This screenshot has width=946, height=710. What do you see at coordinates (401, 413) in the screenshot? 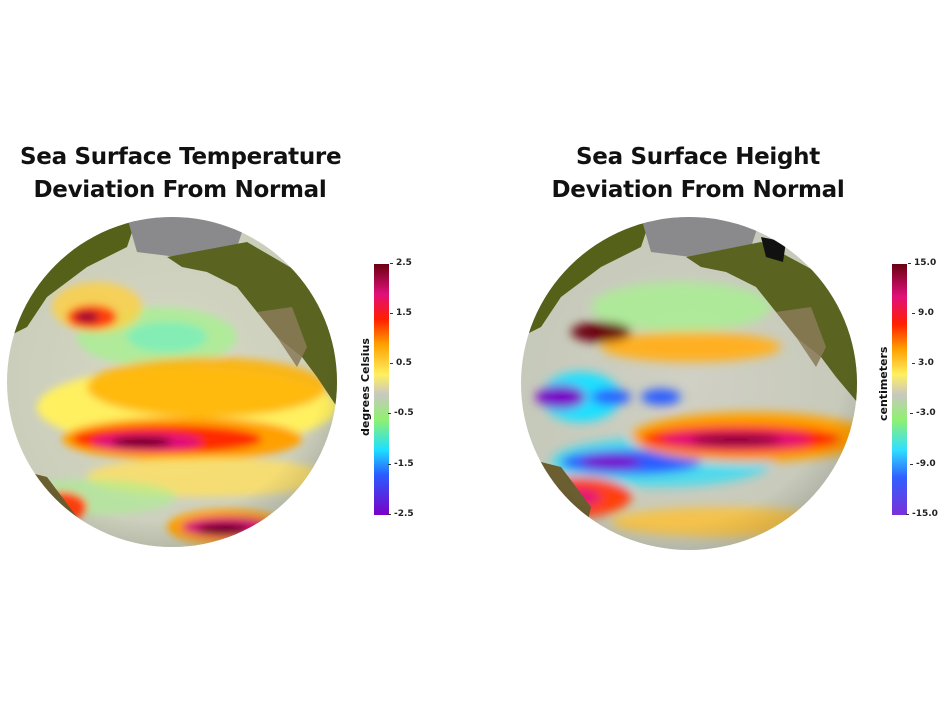
I see `sst-colorbar-tick: -0.5` at bounding box center [401, 413].